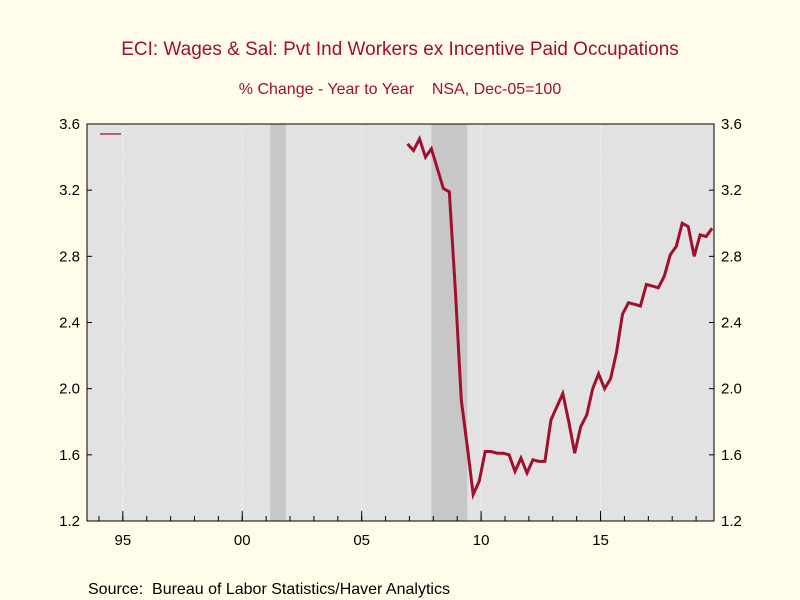 The width and height of the screenshot is (800, 600). I want to click on y-tick-label-left: 1.2, so click(69, 521).